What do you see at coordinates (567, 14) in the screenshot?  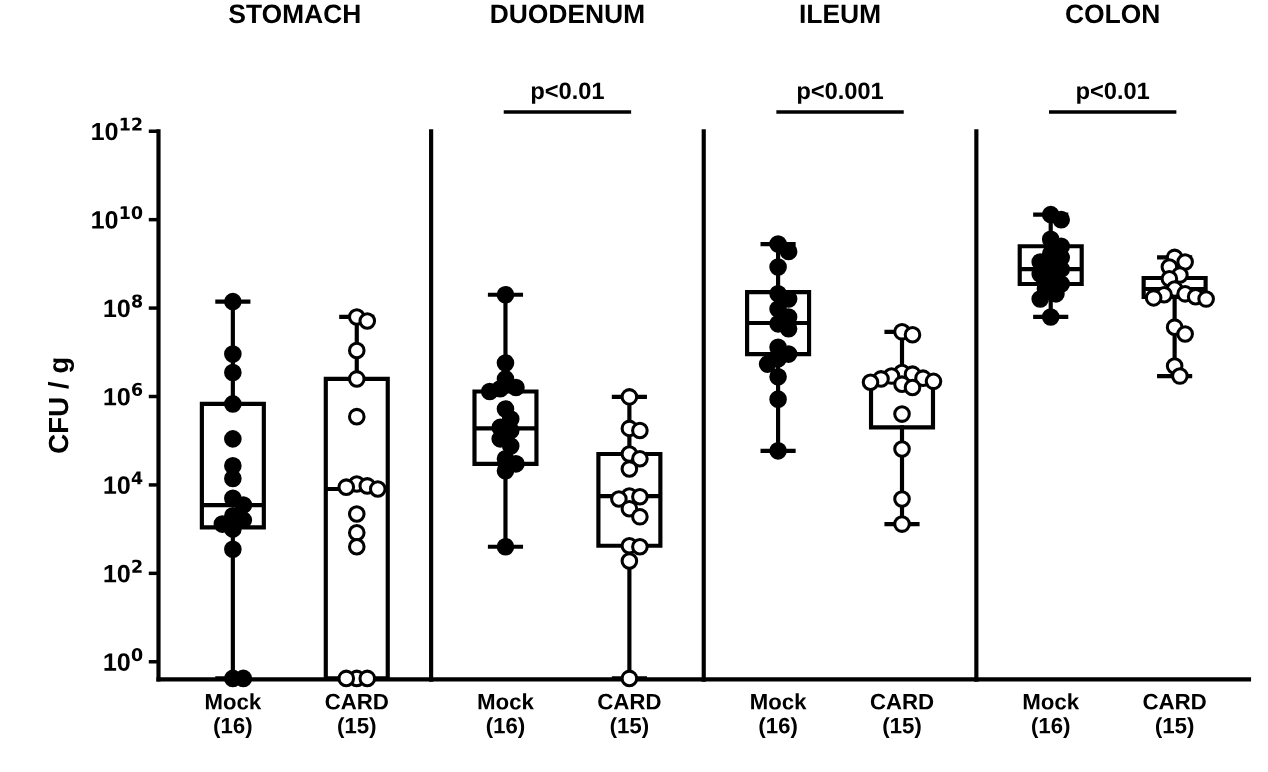 I see `chart-title: DUODENUM` at bounding box center [567, 14].